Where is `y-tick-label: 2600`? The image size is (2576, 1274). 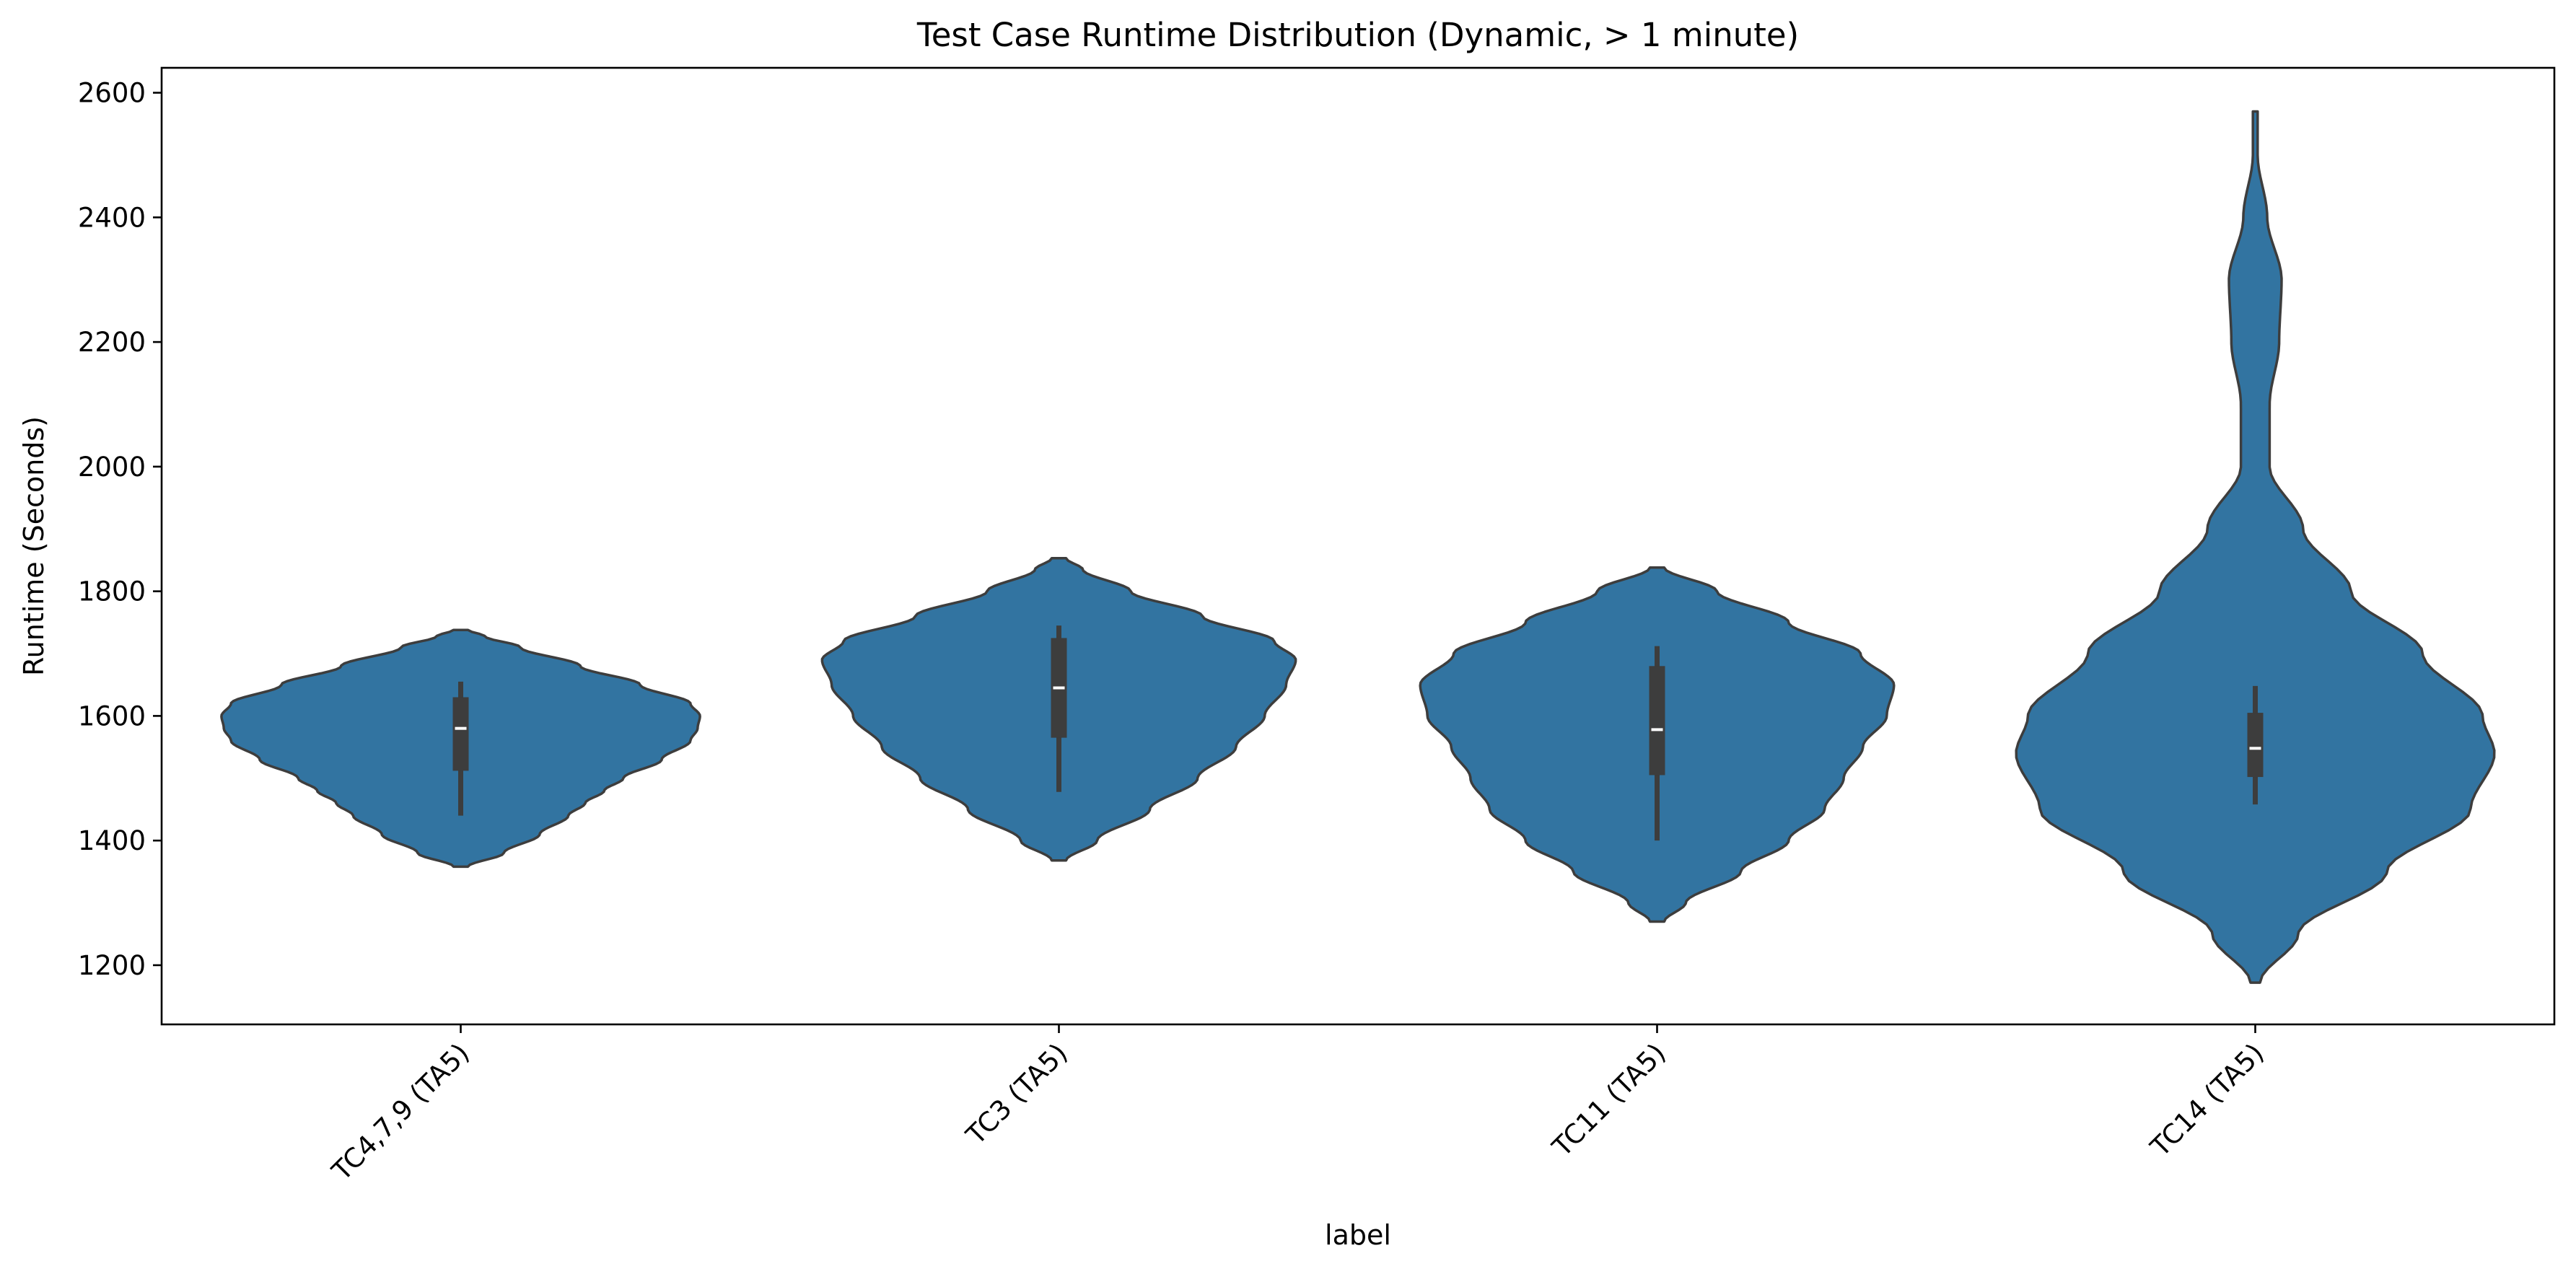 y-tick-label: 2600 is located at coordinates (112, 93).